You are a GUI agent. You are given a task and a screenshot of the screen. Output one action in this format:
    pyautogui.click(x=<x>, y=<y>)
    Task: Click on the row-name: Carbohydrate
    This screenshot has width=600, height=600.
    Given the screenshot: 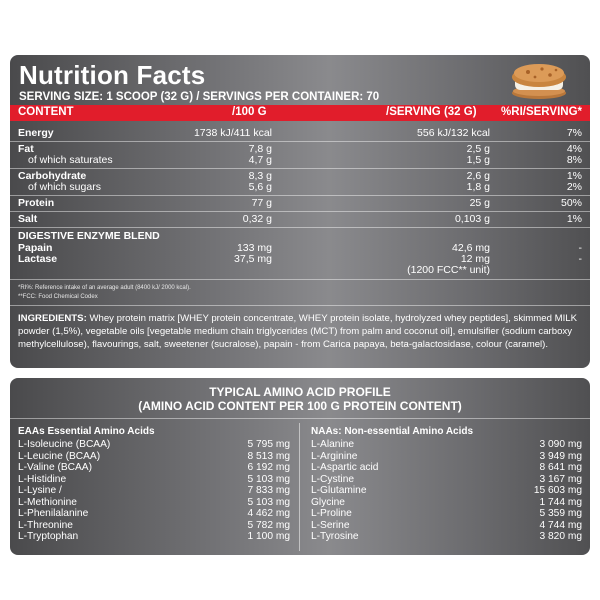 What is the action you would take?
    pyautogui.click(x=52, y=176)
    